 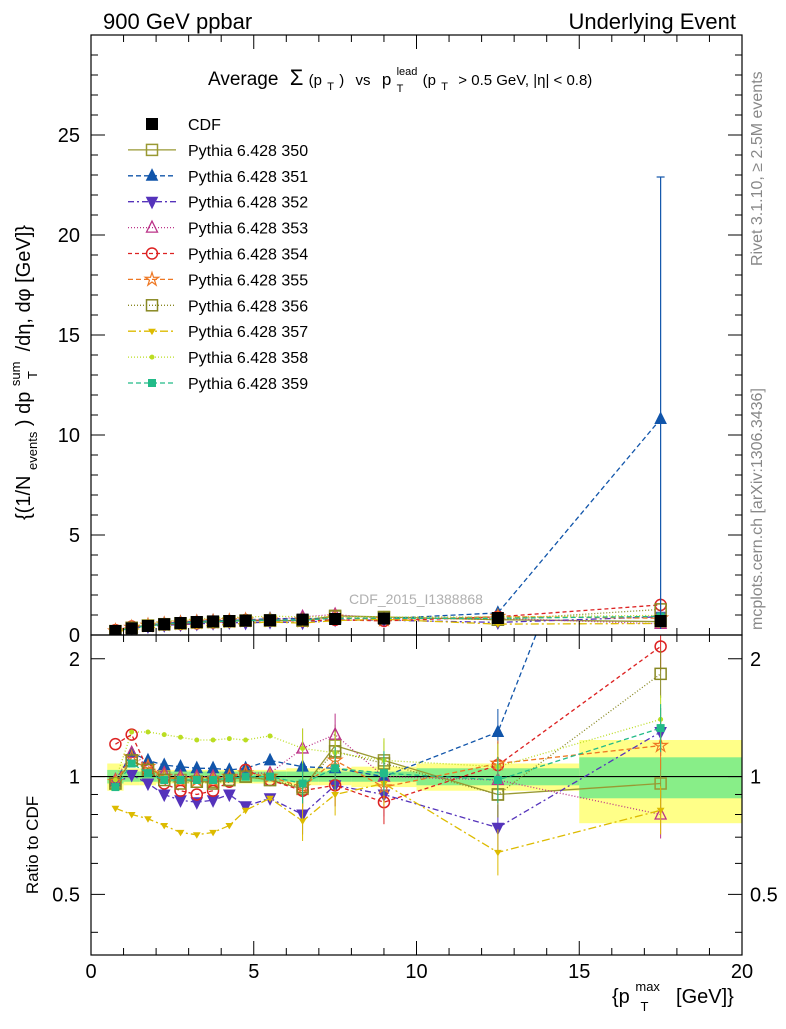 What do you see at coordinates (621, 997) in the screenshot?
I see `xlabel-a: {p` at bounding box center [621, 997].